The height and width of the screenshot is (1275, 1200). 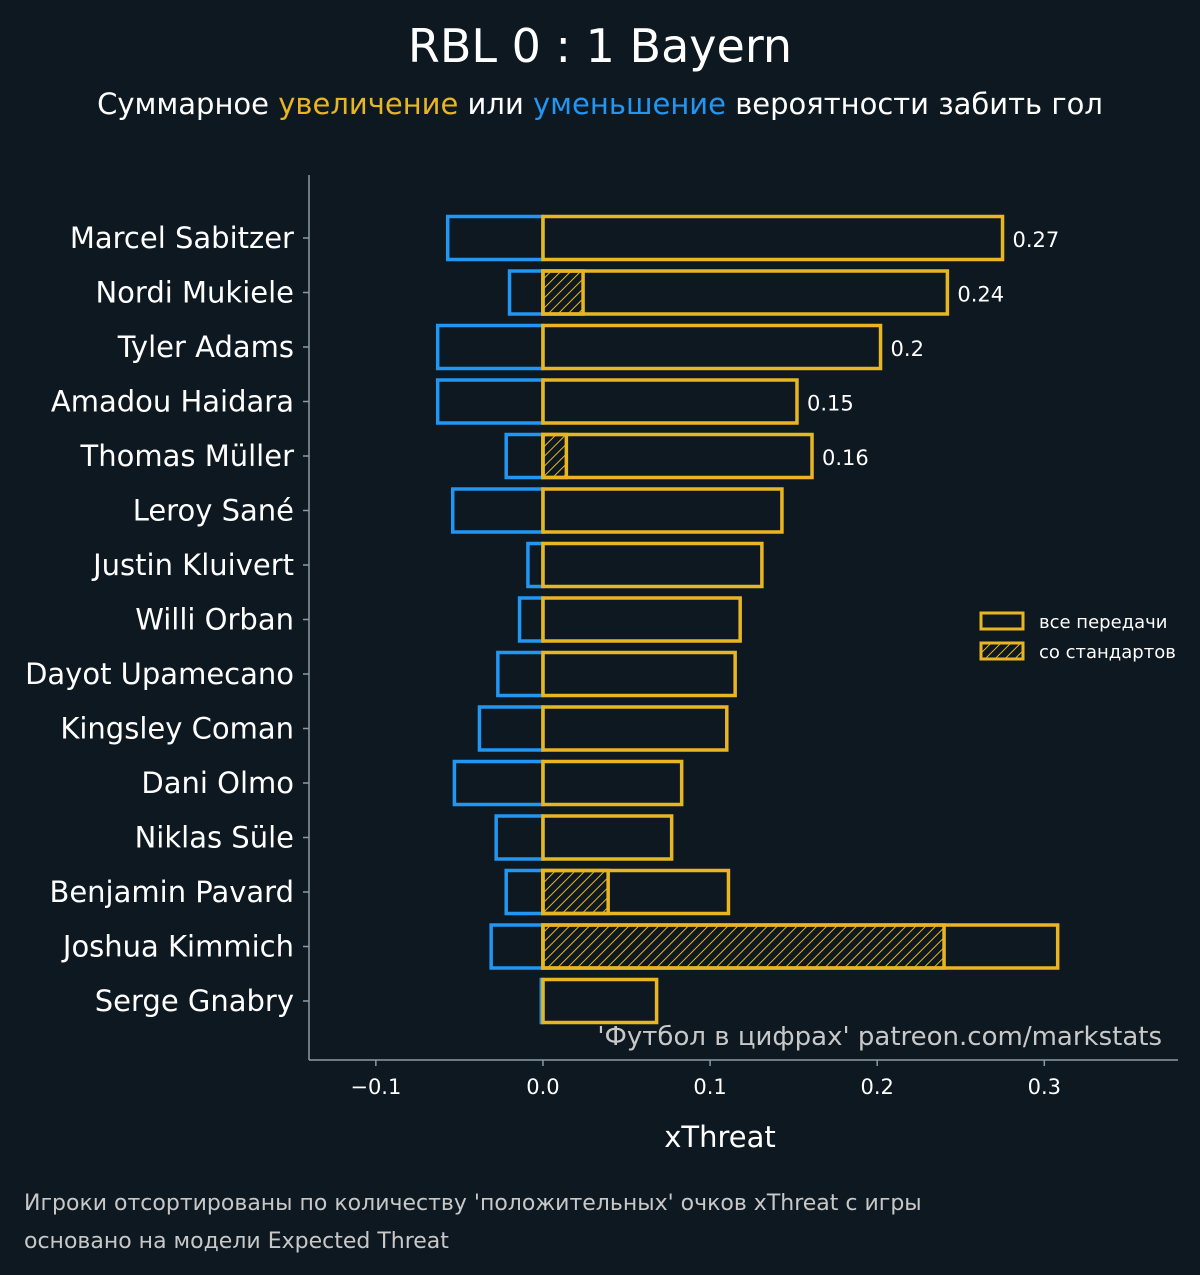 What do you see at coordinates (1002, 651) in the screenshot?
I see `legend-swatch-set-pieces` at bounding box center [1002, 651].